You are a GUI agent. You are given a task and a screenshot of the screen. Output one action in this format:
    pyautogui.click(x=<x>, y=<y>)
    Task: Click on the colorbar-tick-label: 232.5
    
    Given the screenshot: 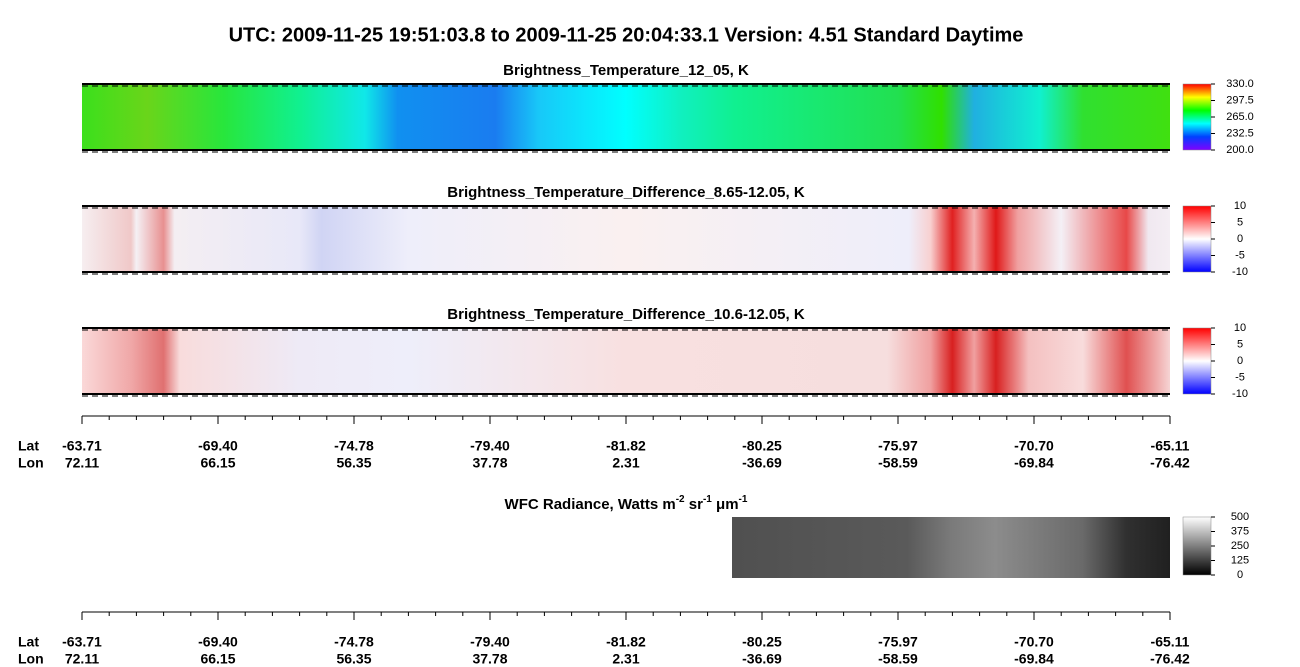 What is the action you would take?
    pyautogui.click(x=1240, y=133)
    